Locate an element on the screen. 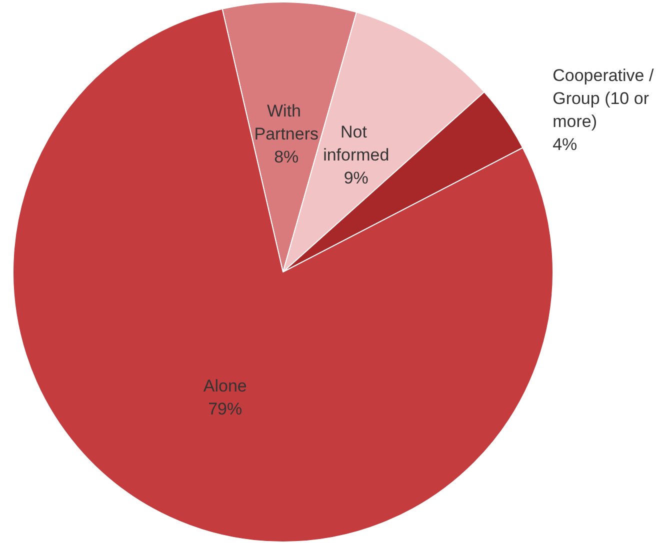  slice-label: Cooperative / Group (10 or more) is located at coordinates (605, 99).